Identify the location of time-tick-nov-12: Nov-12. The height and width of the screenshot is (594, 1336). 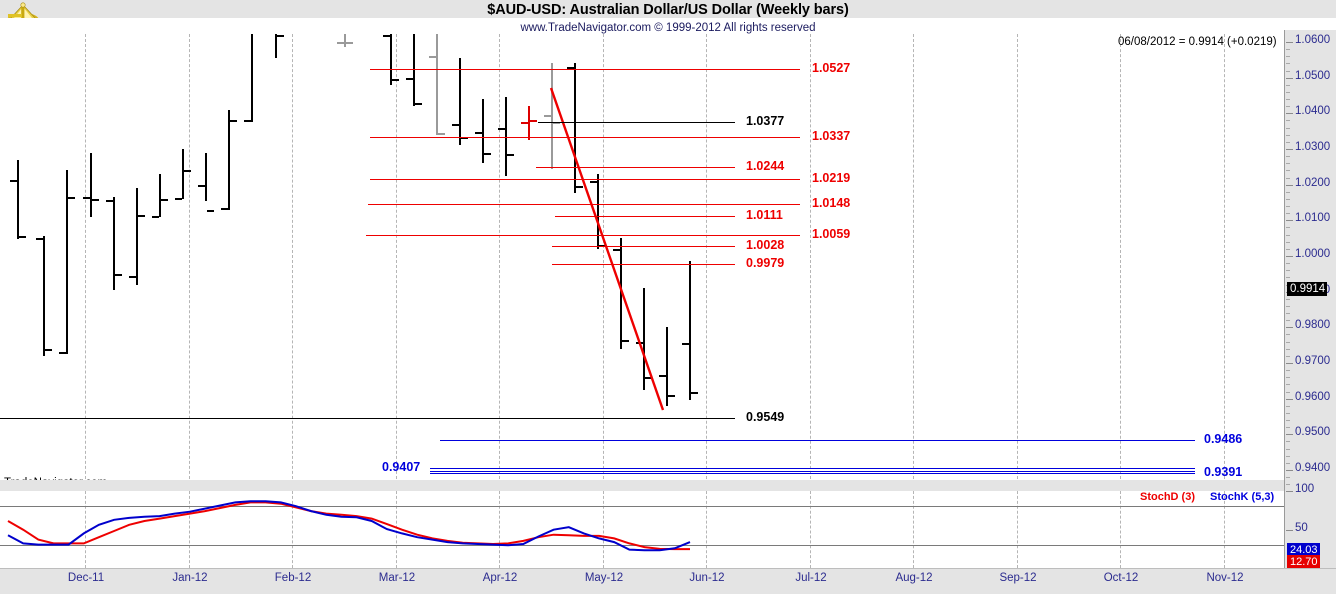
(1225, 578).